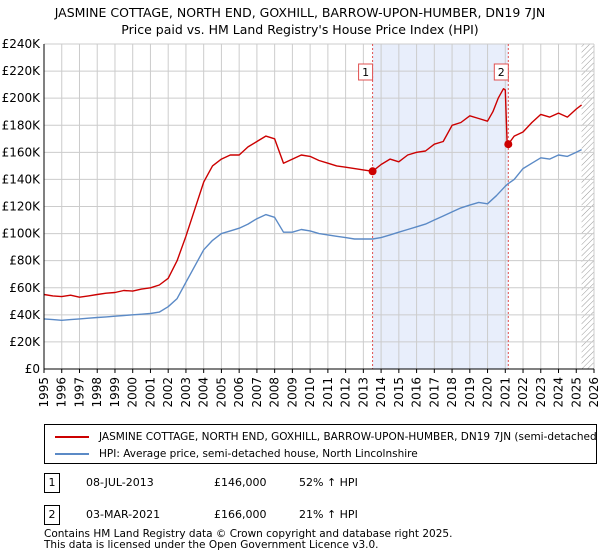  I want to click on y-tick-label: £160K, so click(22, 152).